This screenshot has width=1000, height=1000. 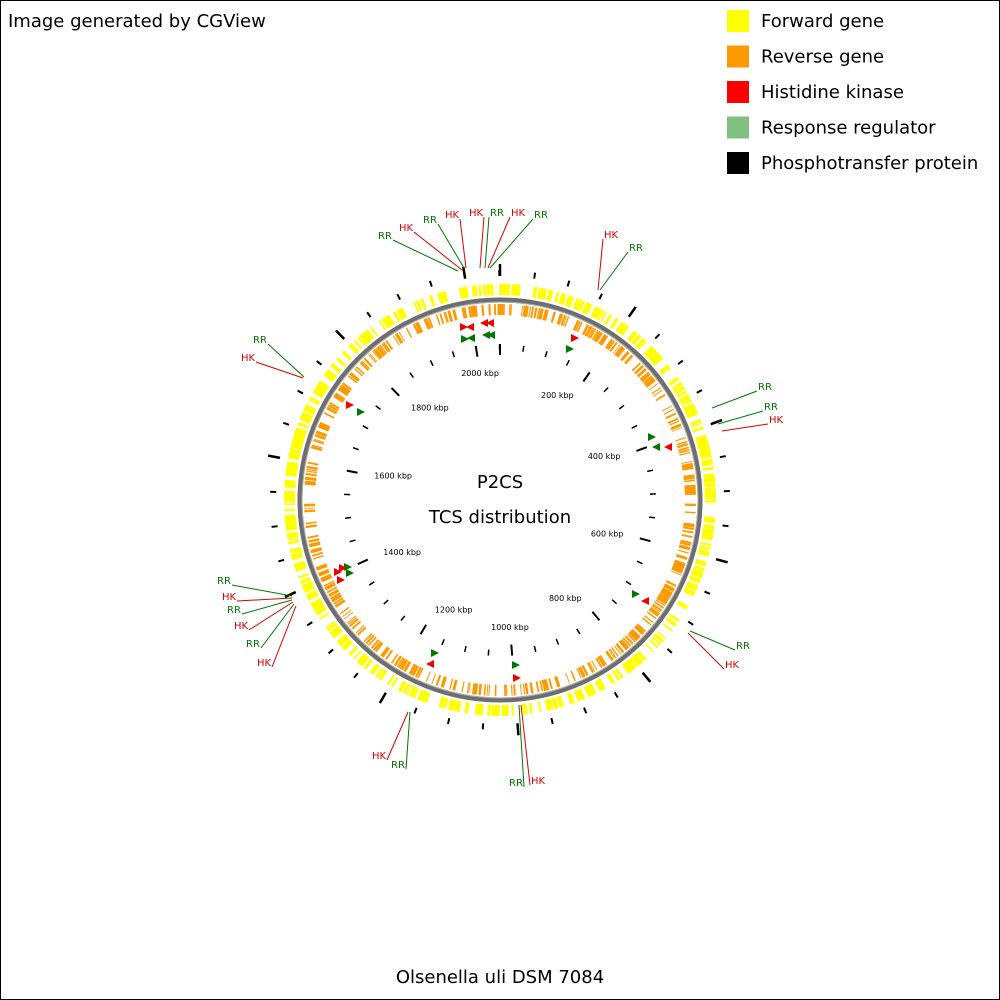 What do you see at coordinates (499, 517) in the screenshot?
I see `center-subtitle: TCS distribution` at bounding box center [499, 517].